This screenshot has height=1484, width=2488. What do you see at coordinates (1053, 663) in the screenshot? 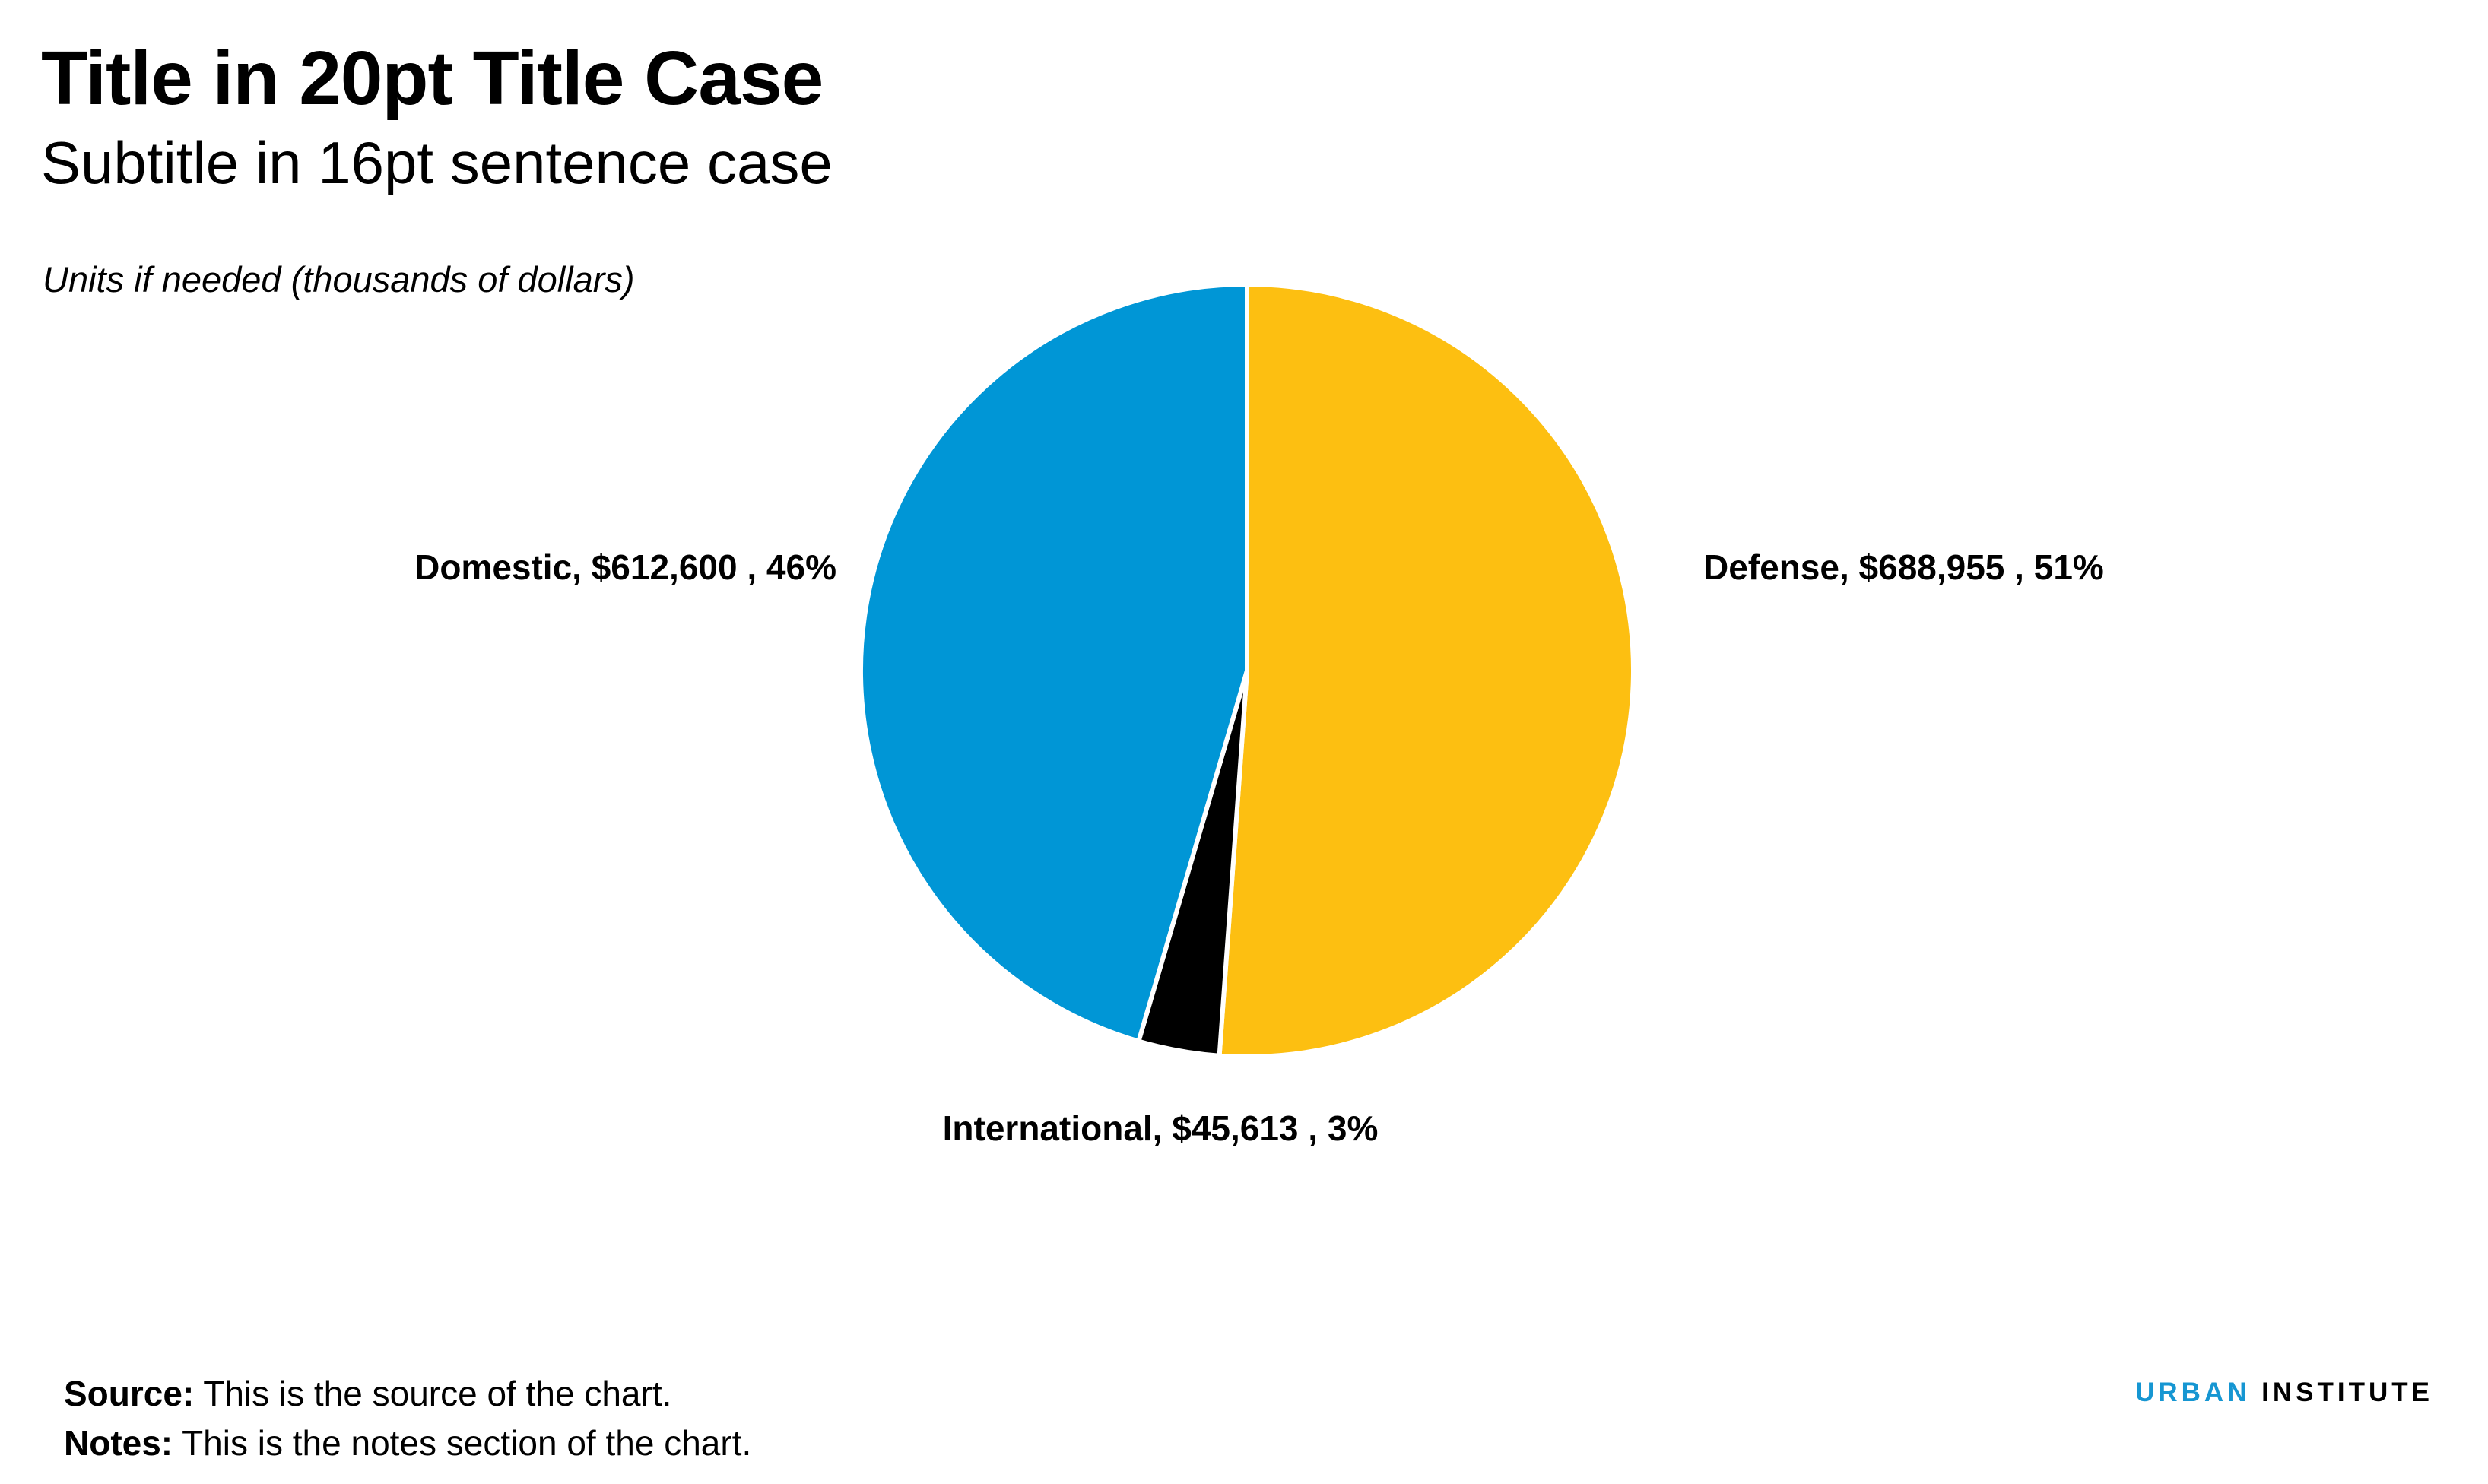
I see `pie-slice-domestic` at bounding box center [1053, 663].